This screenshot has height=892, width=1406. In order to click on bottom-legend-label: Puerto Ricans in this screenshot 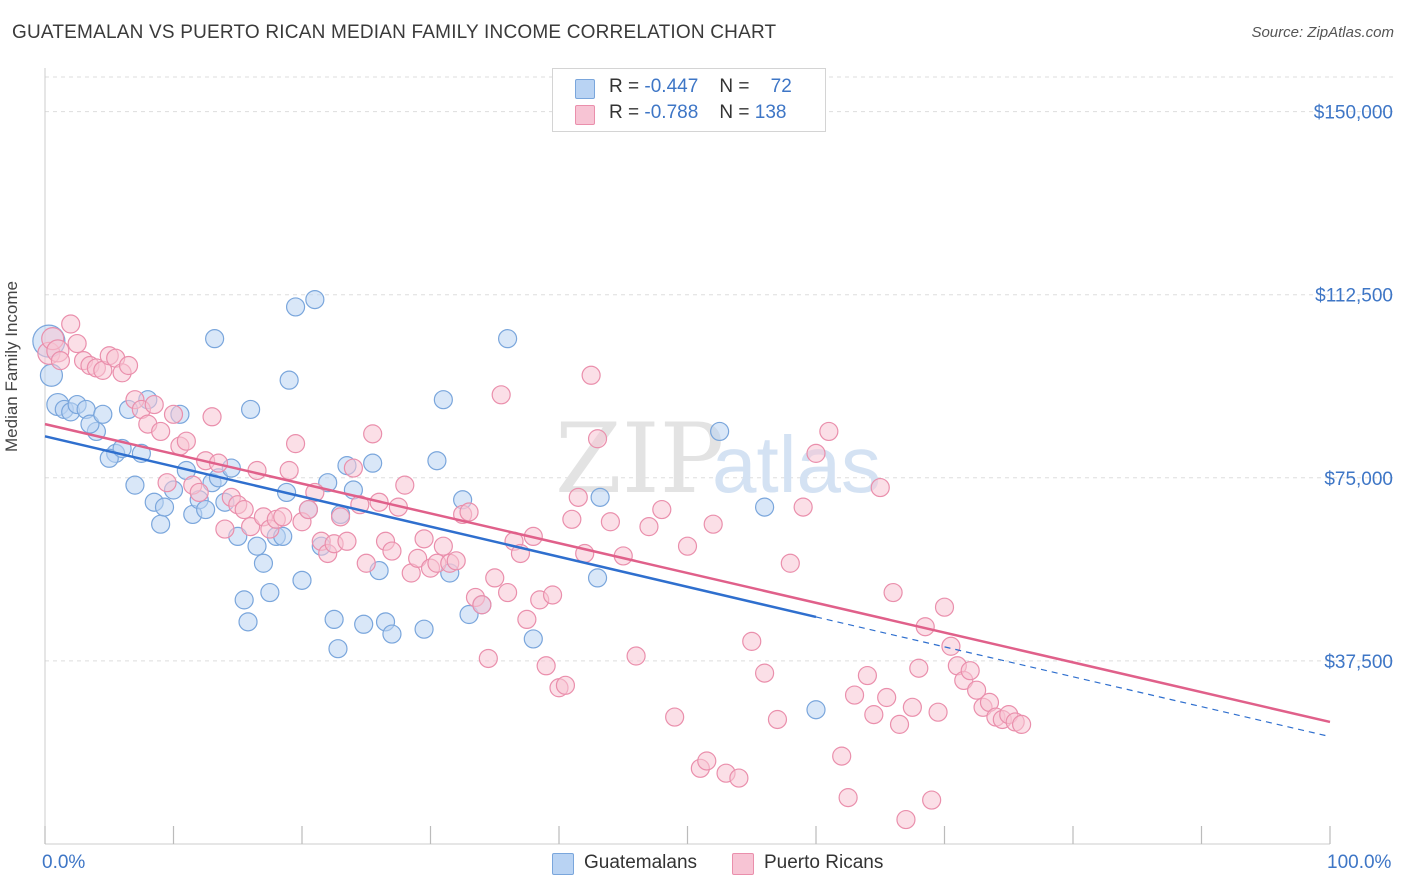, I will do `click(824, 862)`.